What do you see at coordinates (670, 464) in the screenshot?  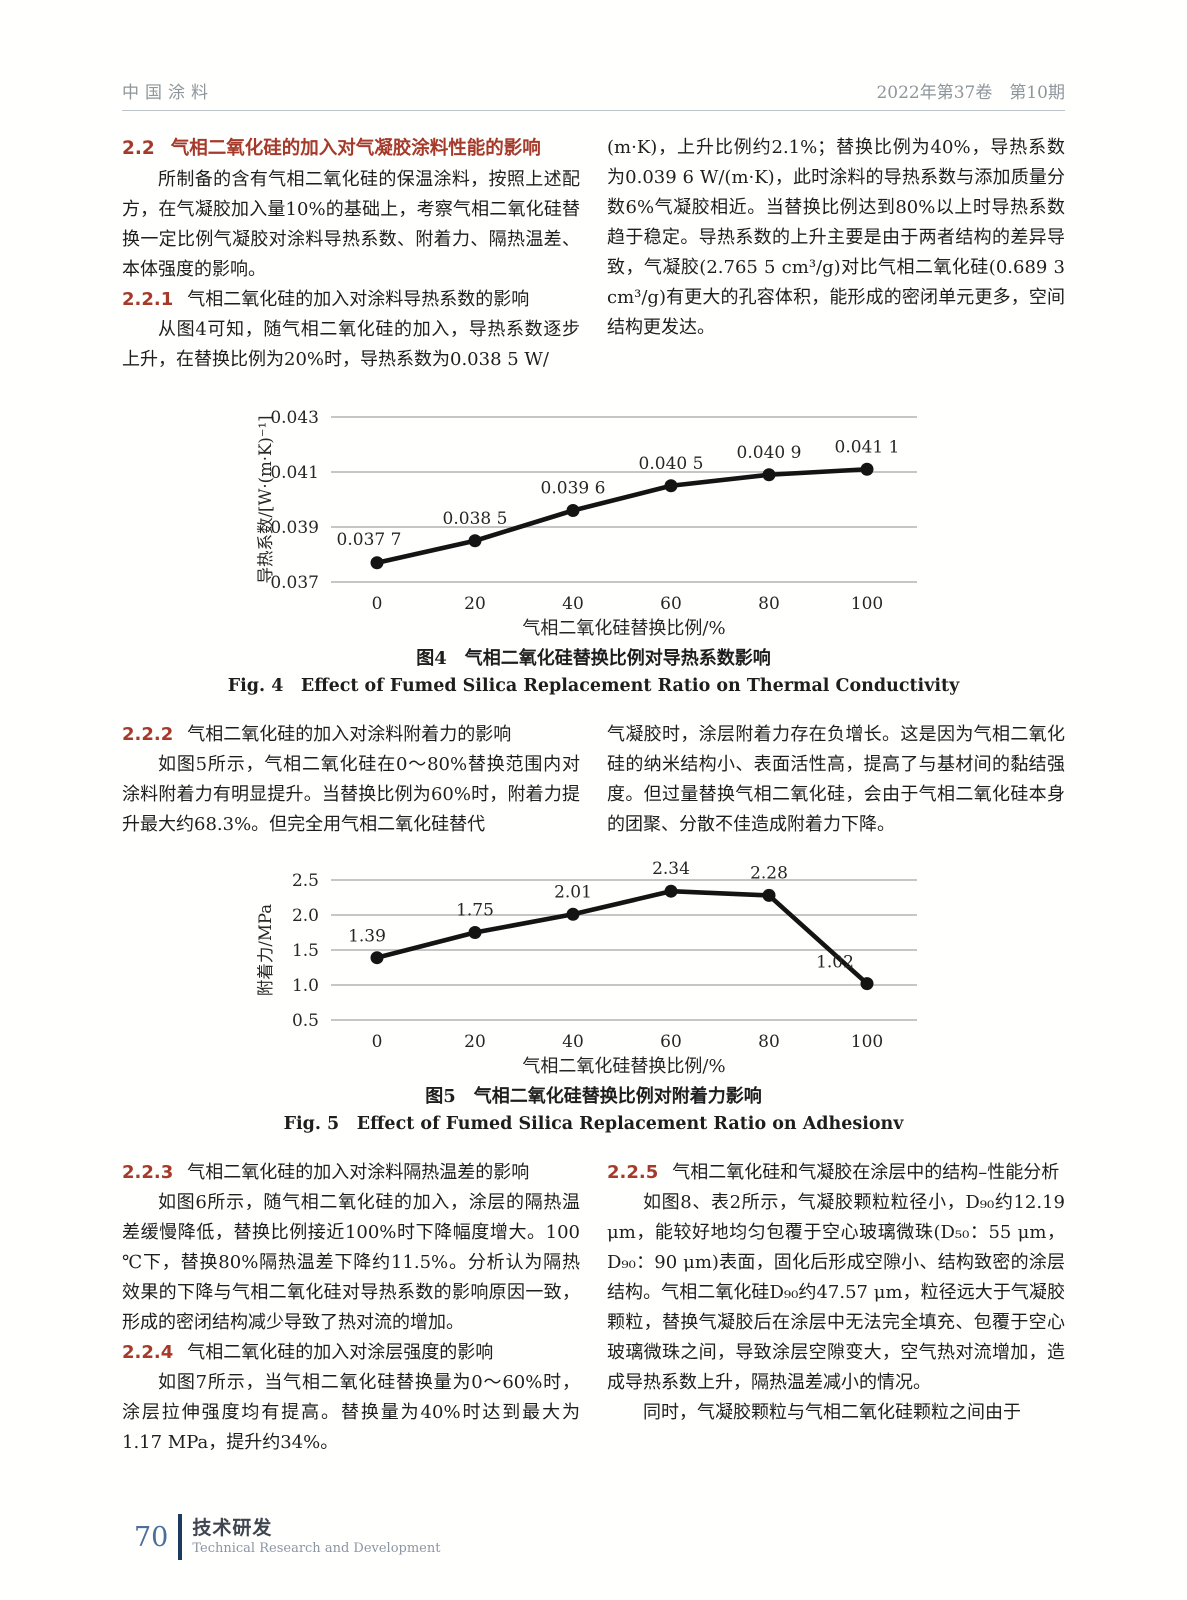 I see `svg-text: 0.040 5` at bounding box center [670, 464].